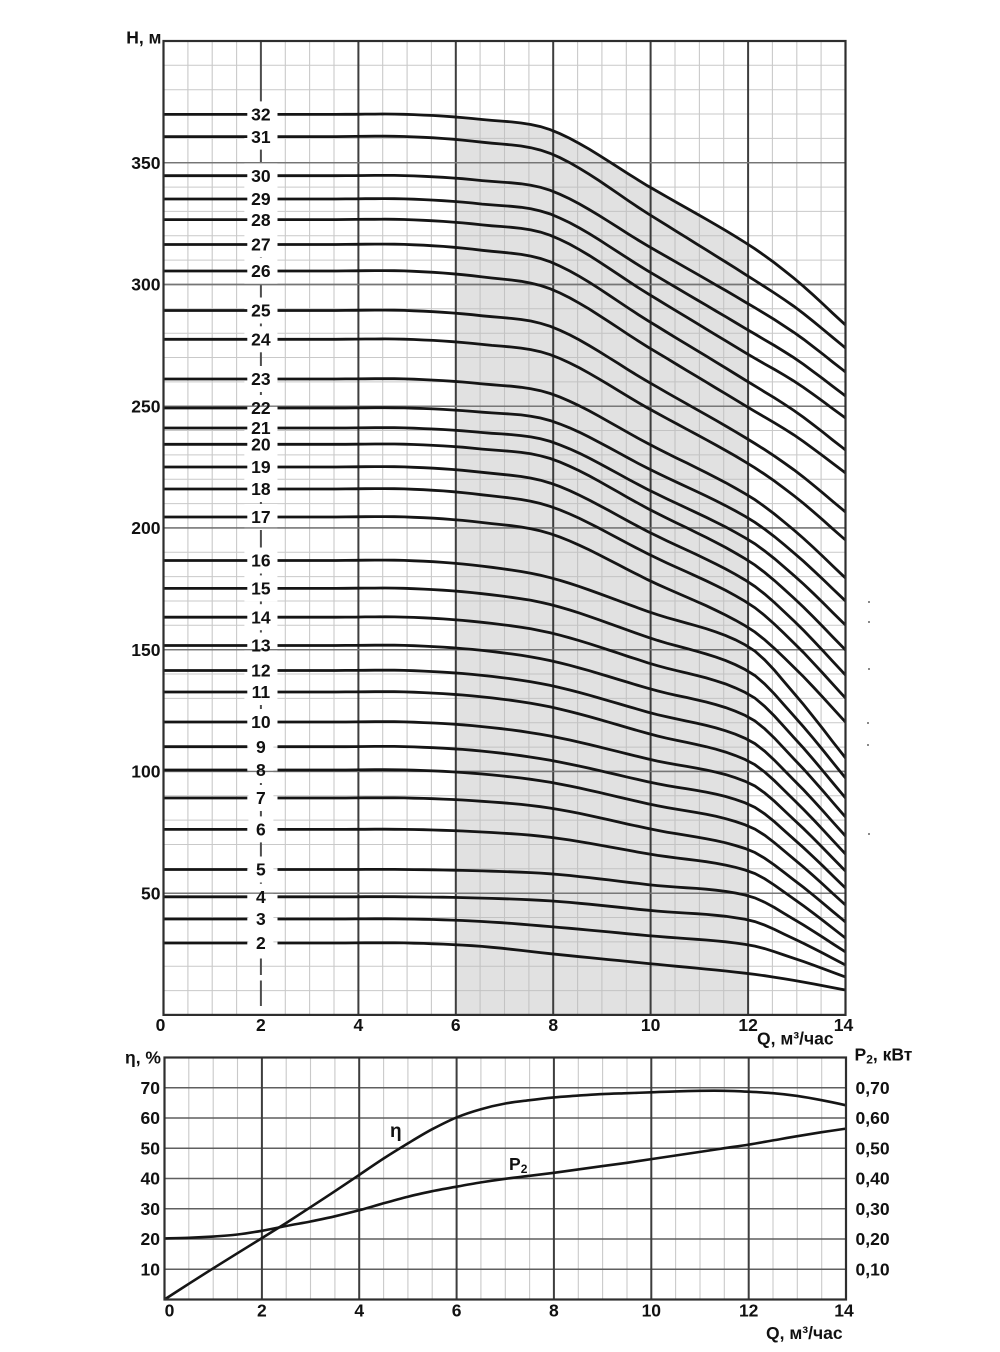 This screenshot has height=1352, width=1000. What do you see at coordinates (145, 406) in the screenshot?
I see `svg-text: 250` at bounding box center [145, 406].